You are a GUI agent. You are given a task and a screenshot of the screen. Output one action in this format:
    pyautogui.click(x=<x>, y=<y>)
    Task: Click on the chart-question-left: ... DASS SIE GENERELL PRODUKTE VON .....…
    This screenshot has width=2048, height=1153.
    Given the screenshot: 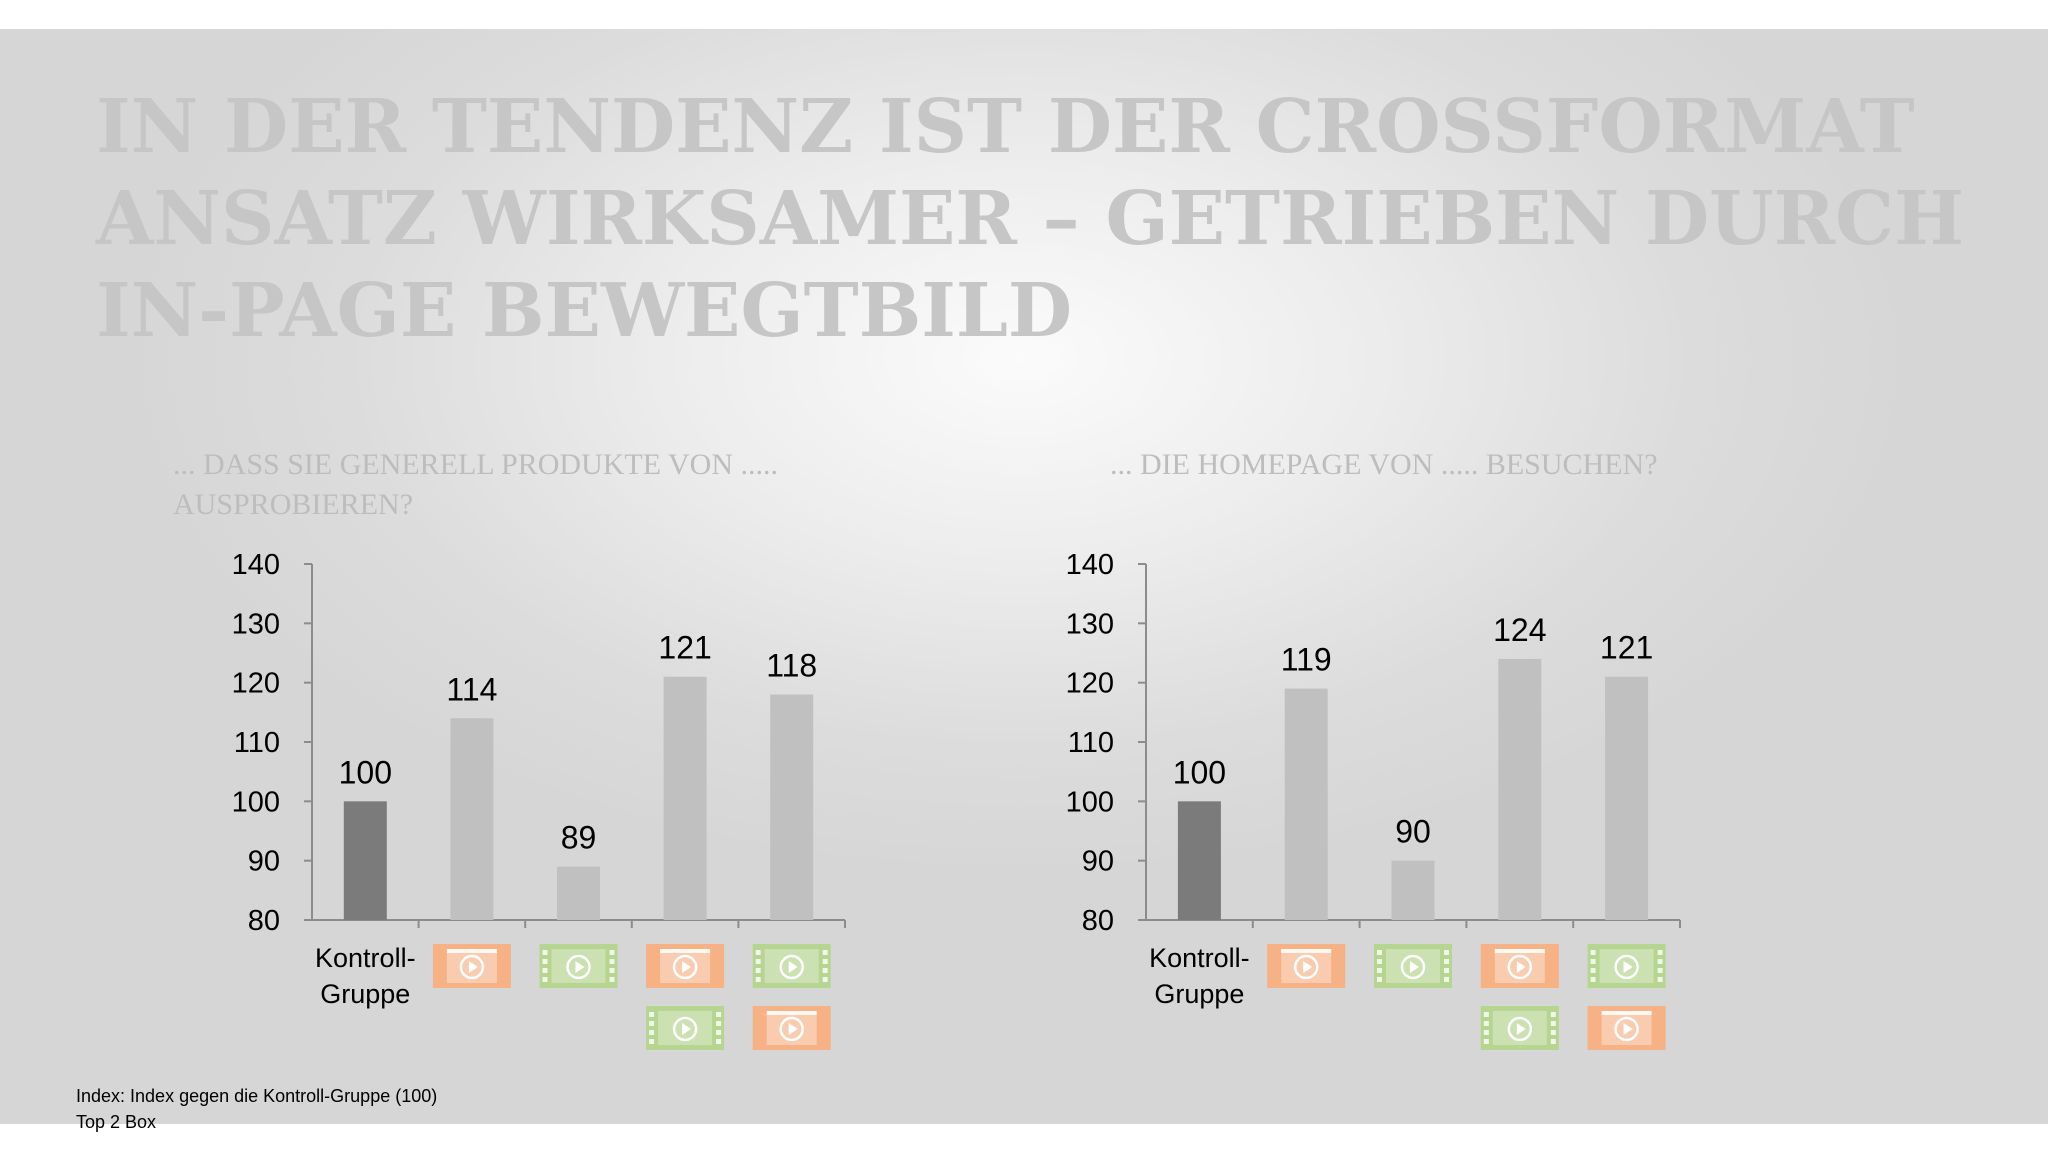 What is the action you would take?
    pyautogui.click(x=476, y=484)
    